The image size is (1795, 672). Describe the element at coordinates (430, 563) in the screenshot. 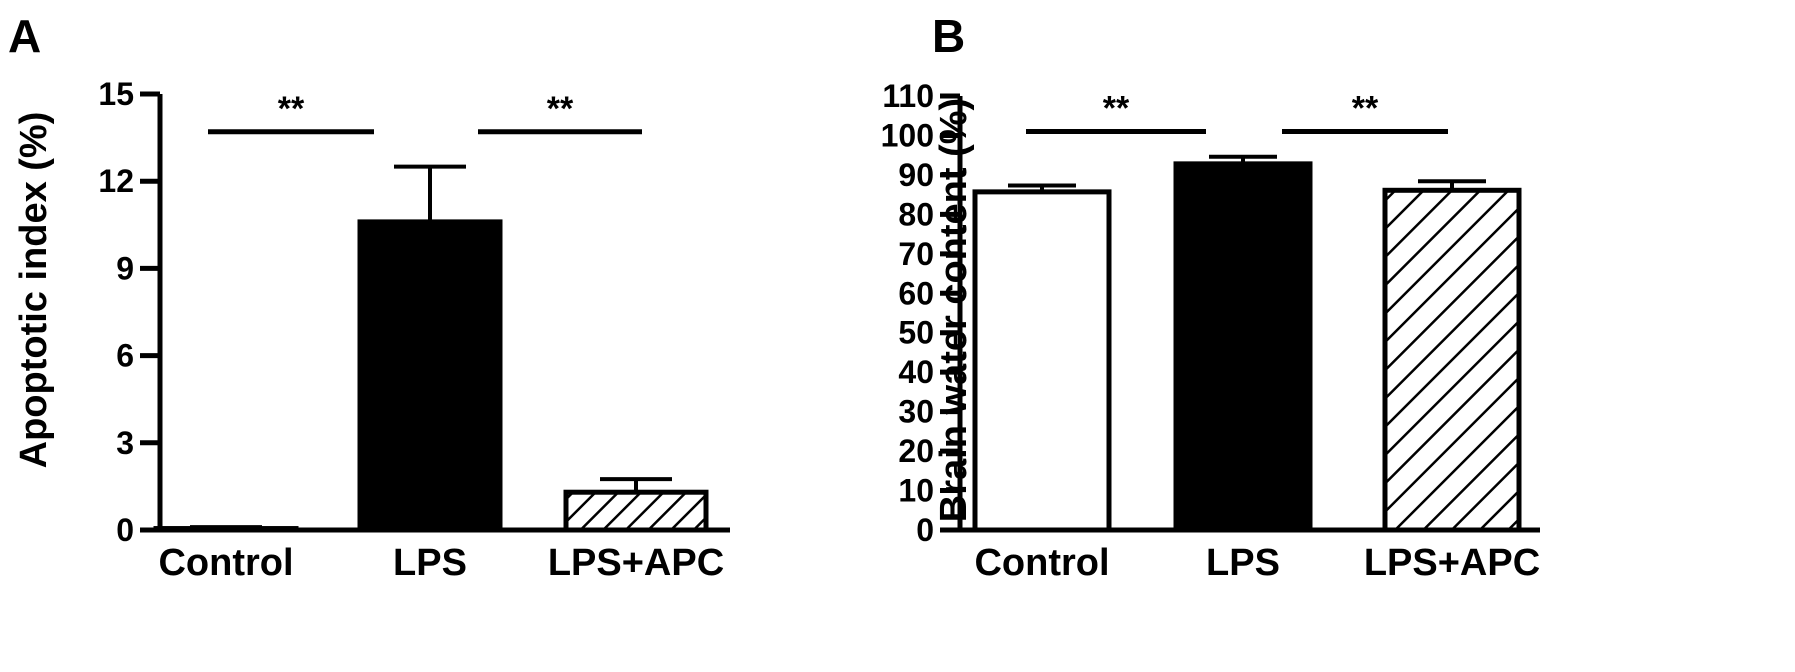

I see `panel-a-category-label-1: LPS` at that location.